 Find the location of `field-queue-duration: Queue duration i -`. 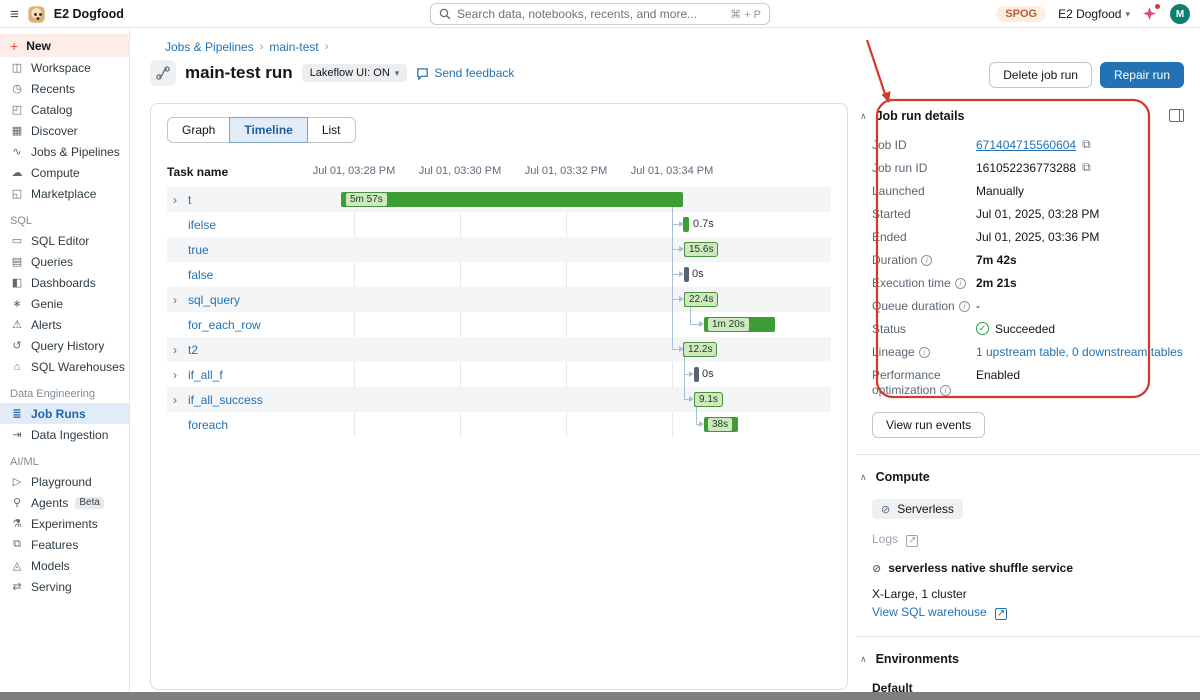

field-queue-duration: Queue duration i - is located at coordinates (926, 306).